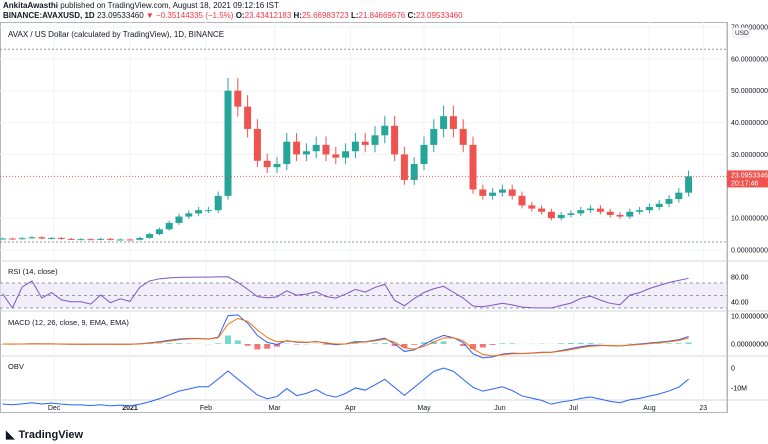 The width and height of the screenshot is (768, 444). What do you see at coordinates (649, 408) in the screenshot?
I see `x-tick-label: Aug` at bounding box center [649, 408].